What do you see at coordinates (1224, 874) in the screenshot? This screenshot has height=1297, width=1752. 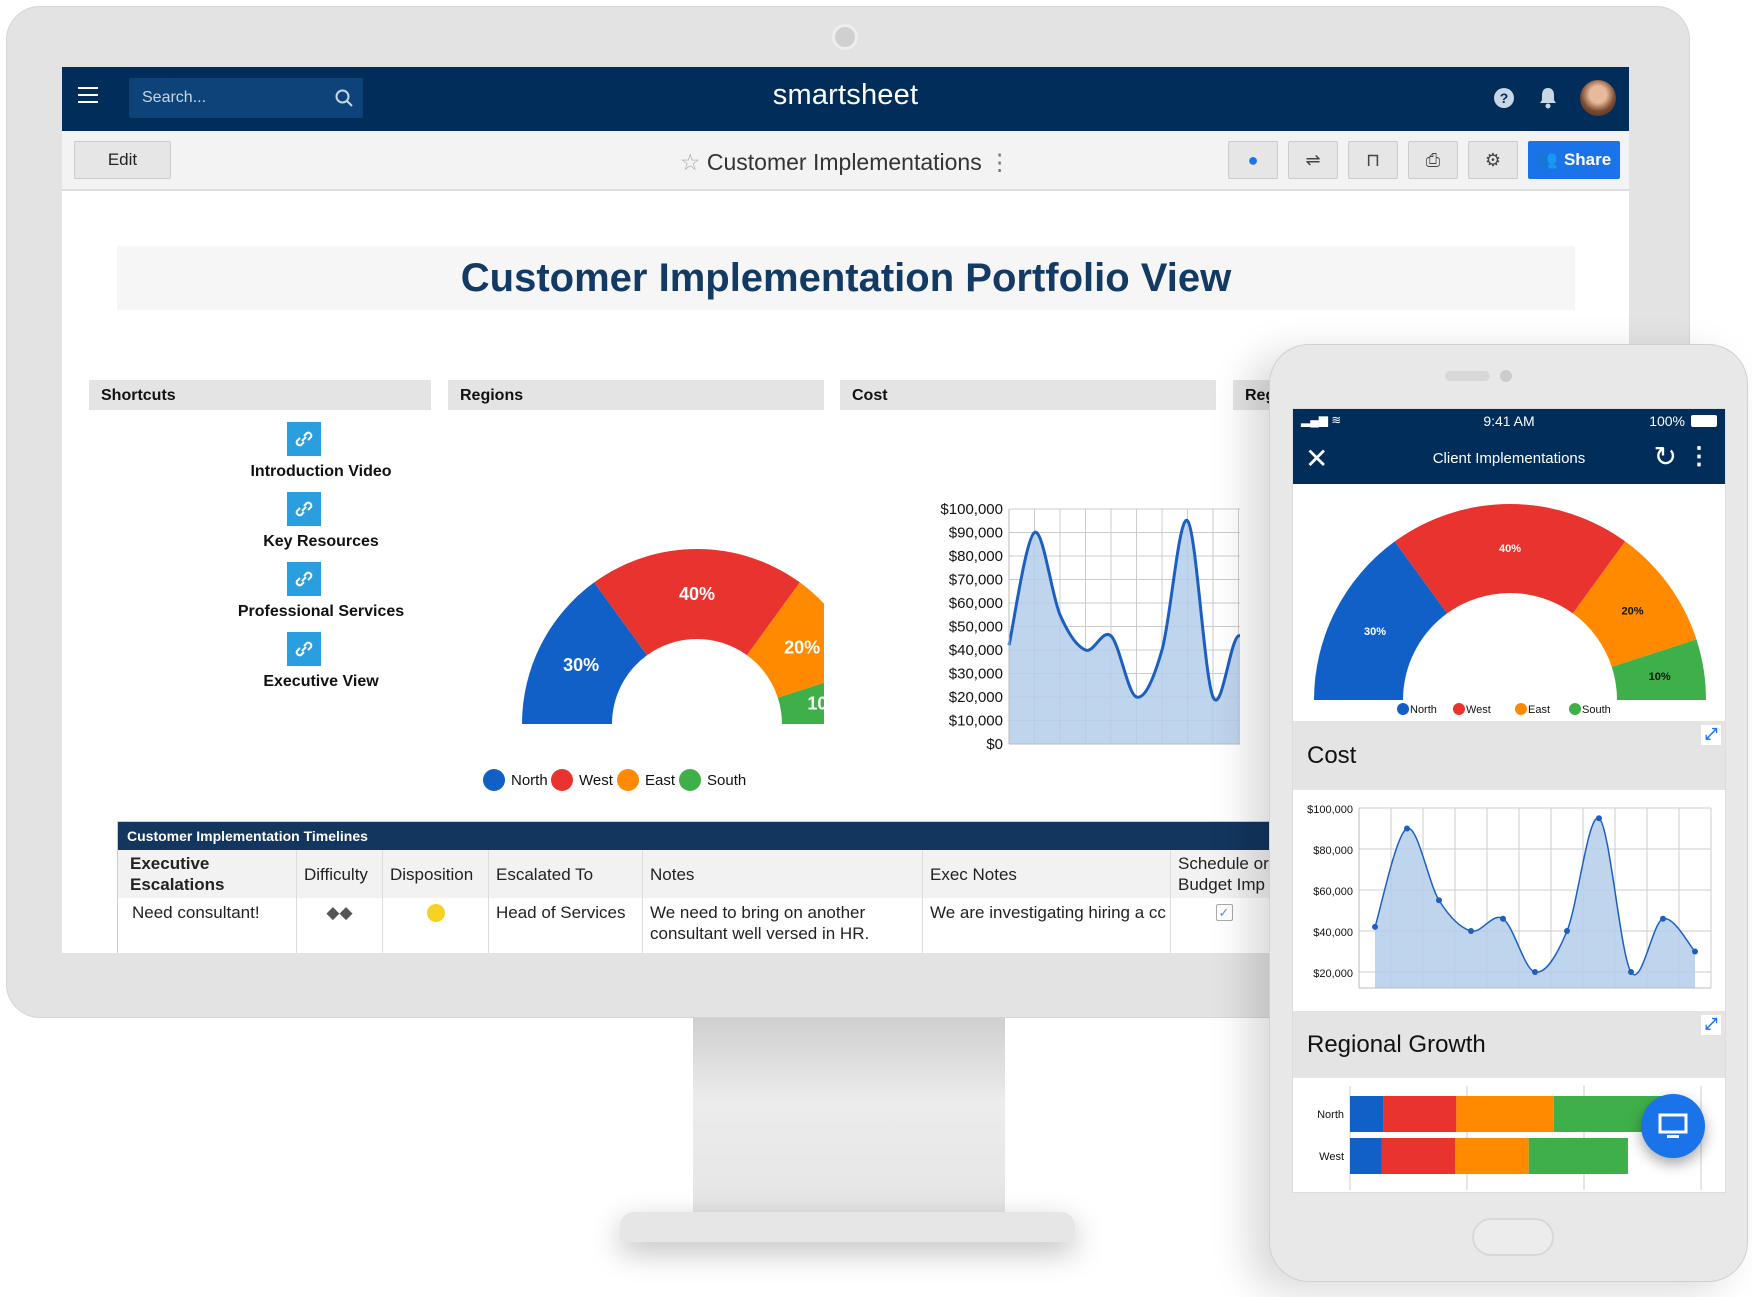 I see `column-header: Schedule or Budget Imp` at bounding box center [1224, 874].